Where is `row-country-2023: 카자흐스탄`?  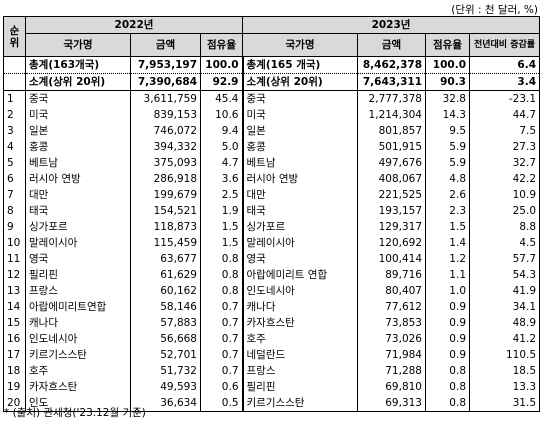
row-country-2023: 카자흐스탄 is located at coordinates (299, 323).